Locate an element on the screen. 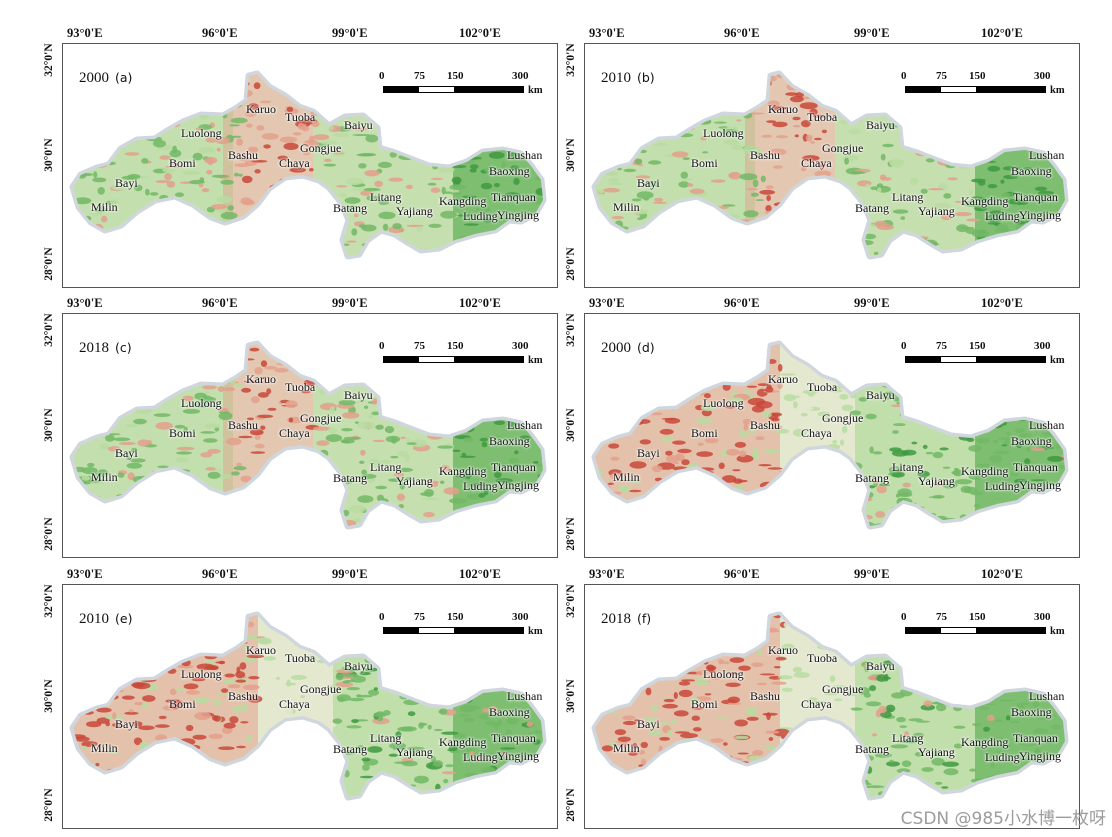  panel-label: 2000 (a) is located at coordinates (105, 78).